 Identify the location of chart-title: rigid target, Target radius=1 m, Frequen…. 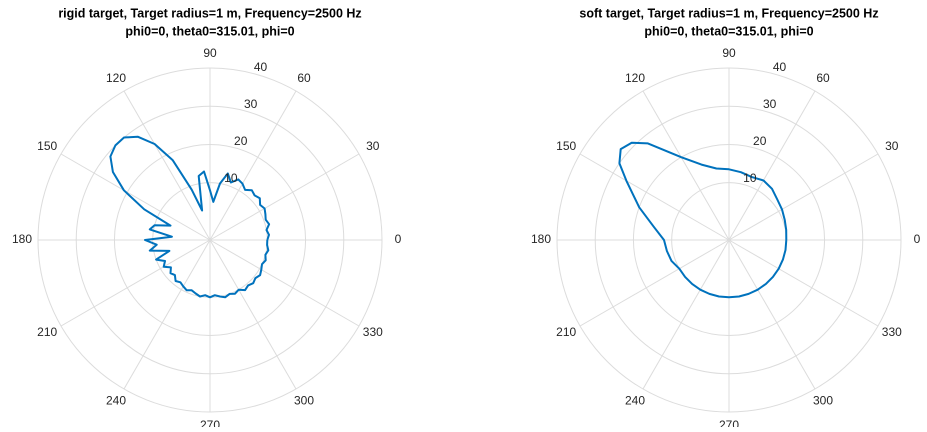
(209, 13).